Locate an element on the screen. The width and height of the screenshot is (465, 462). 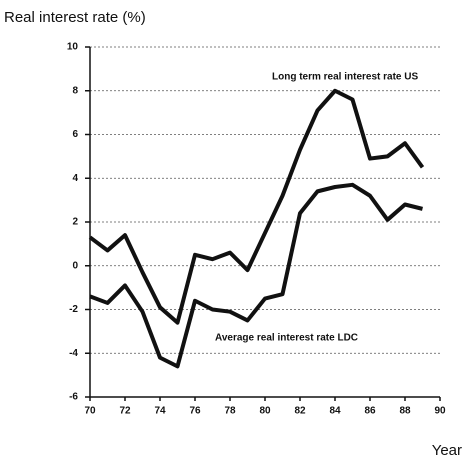
x-tick-label: 88 is located at coordinates (405, 411).